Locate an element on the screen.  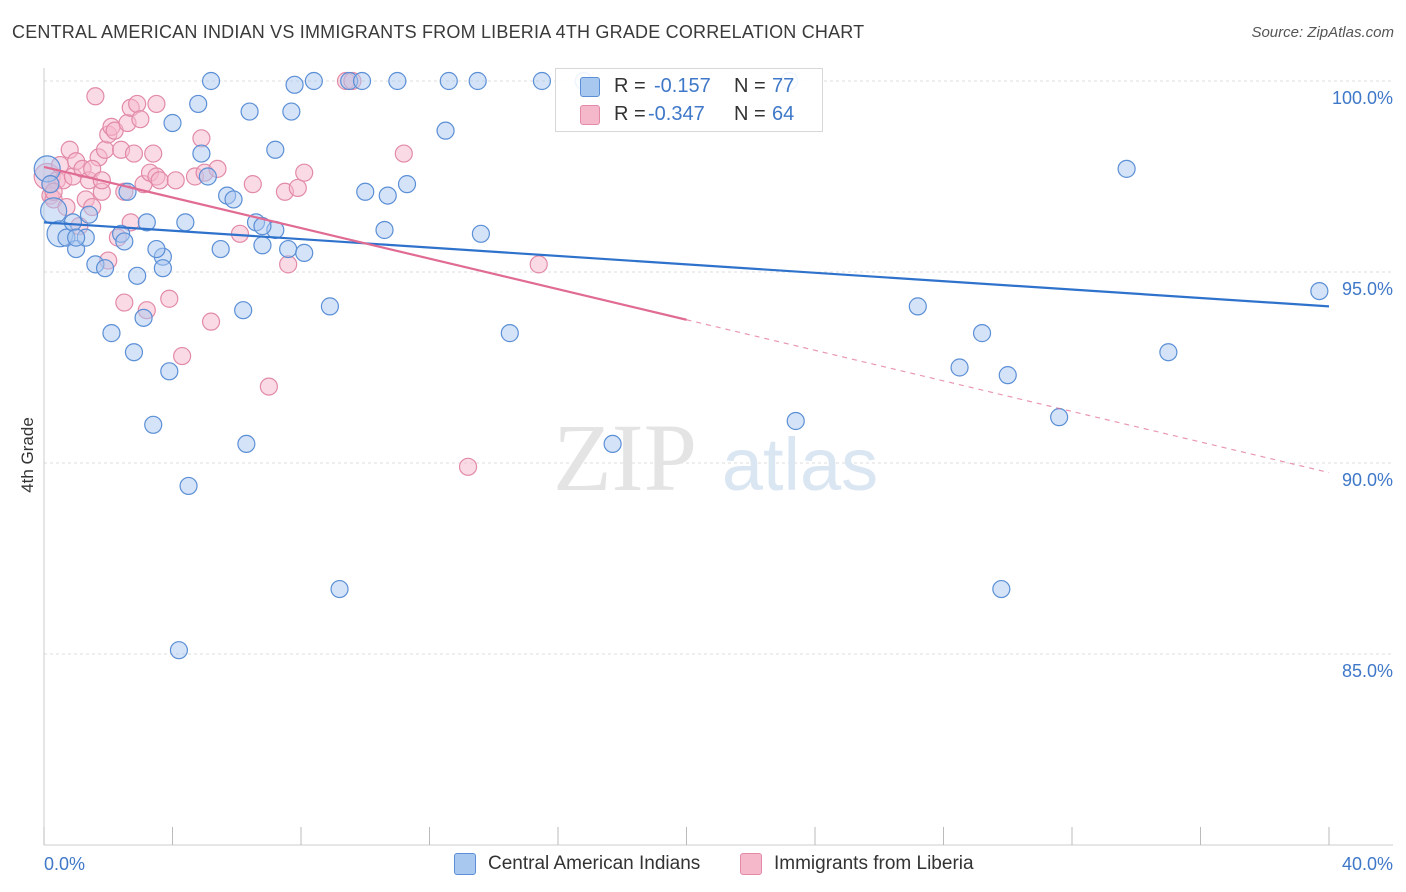
bottom-legend-blue: Central American Indians is located at coordinates (577, 864).